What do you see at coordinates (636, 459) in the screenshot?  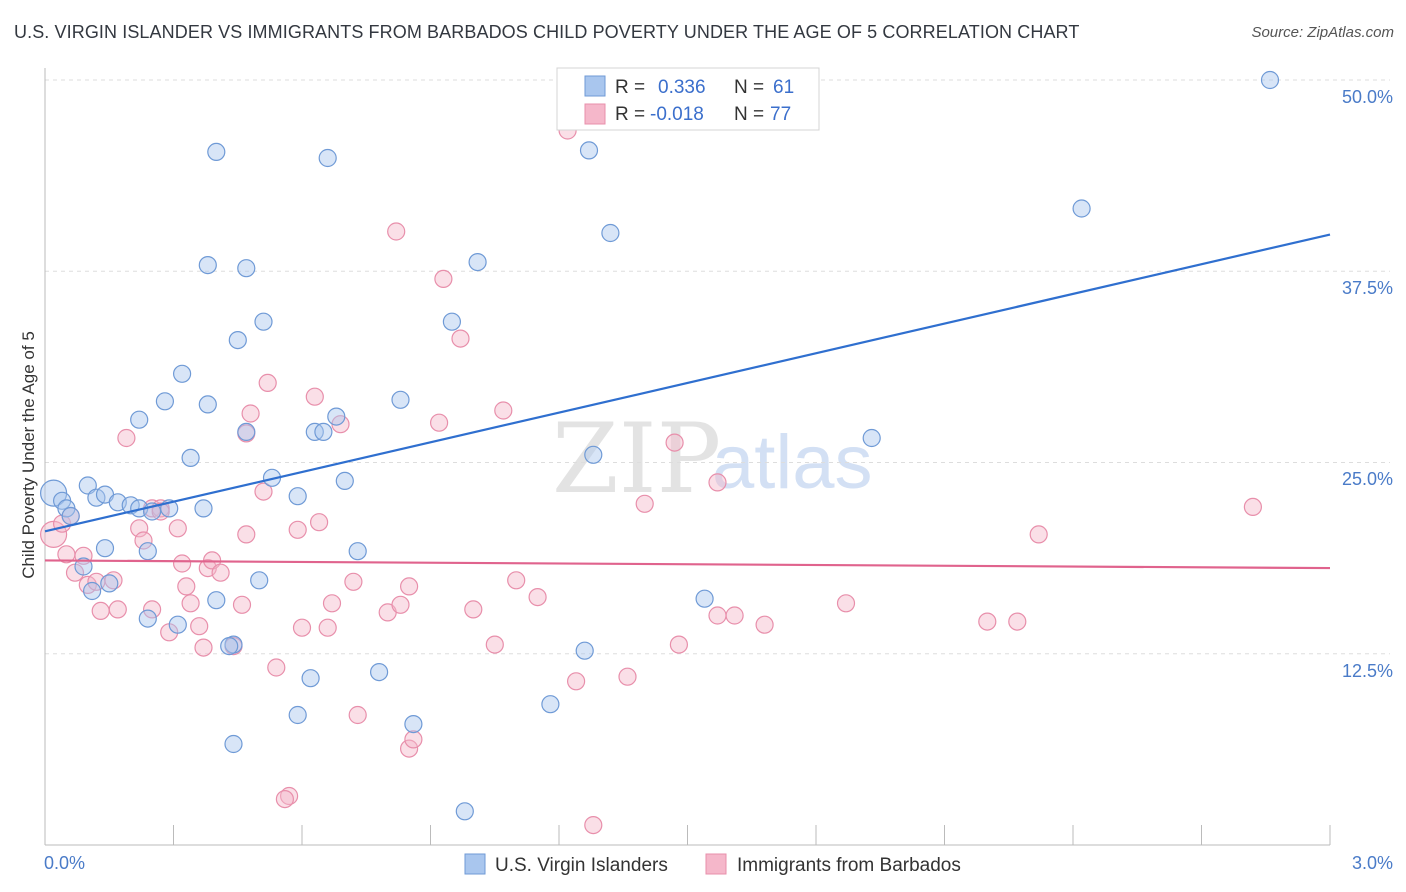 I see `watermark-zip: ZIP` at bounding box center [636, 459].